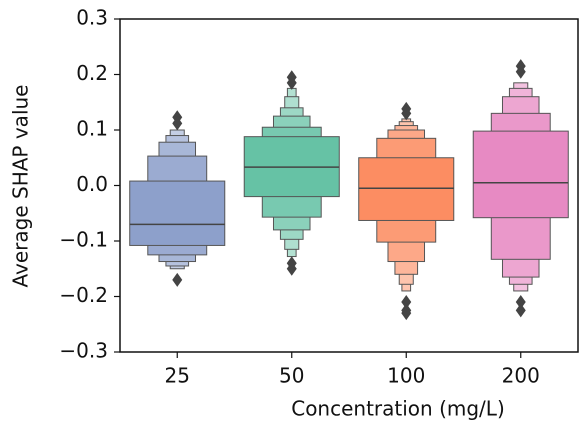  What do you see at coordinates (177, 376) in the screenshot?
I see `x-tick-label: 25` at bounding box center [177, 376].